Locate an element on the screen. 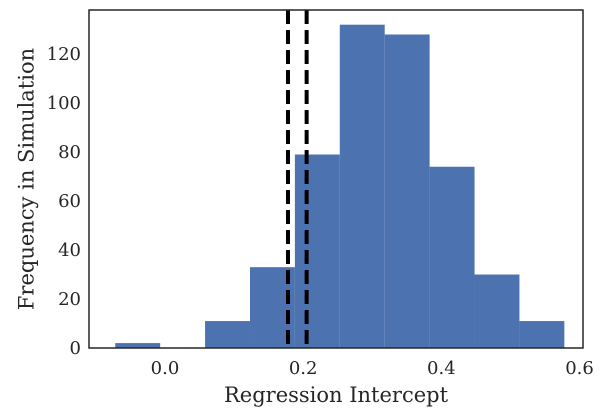 Image resolution: width=603 pixels, height=417 pixels. reference-lines-layer is located at coordinates (297, 179).